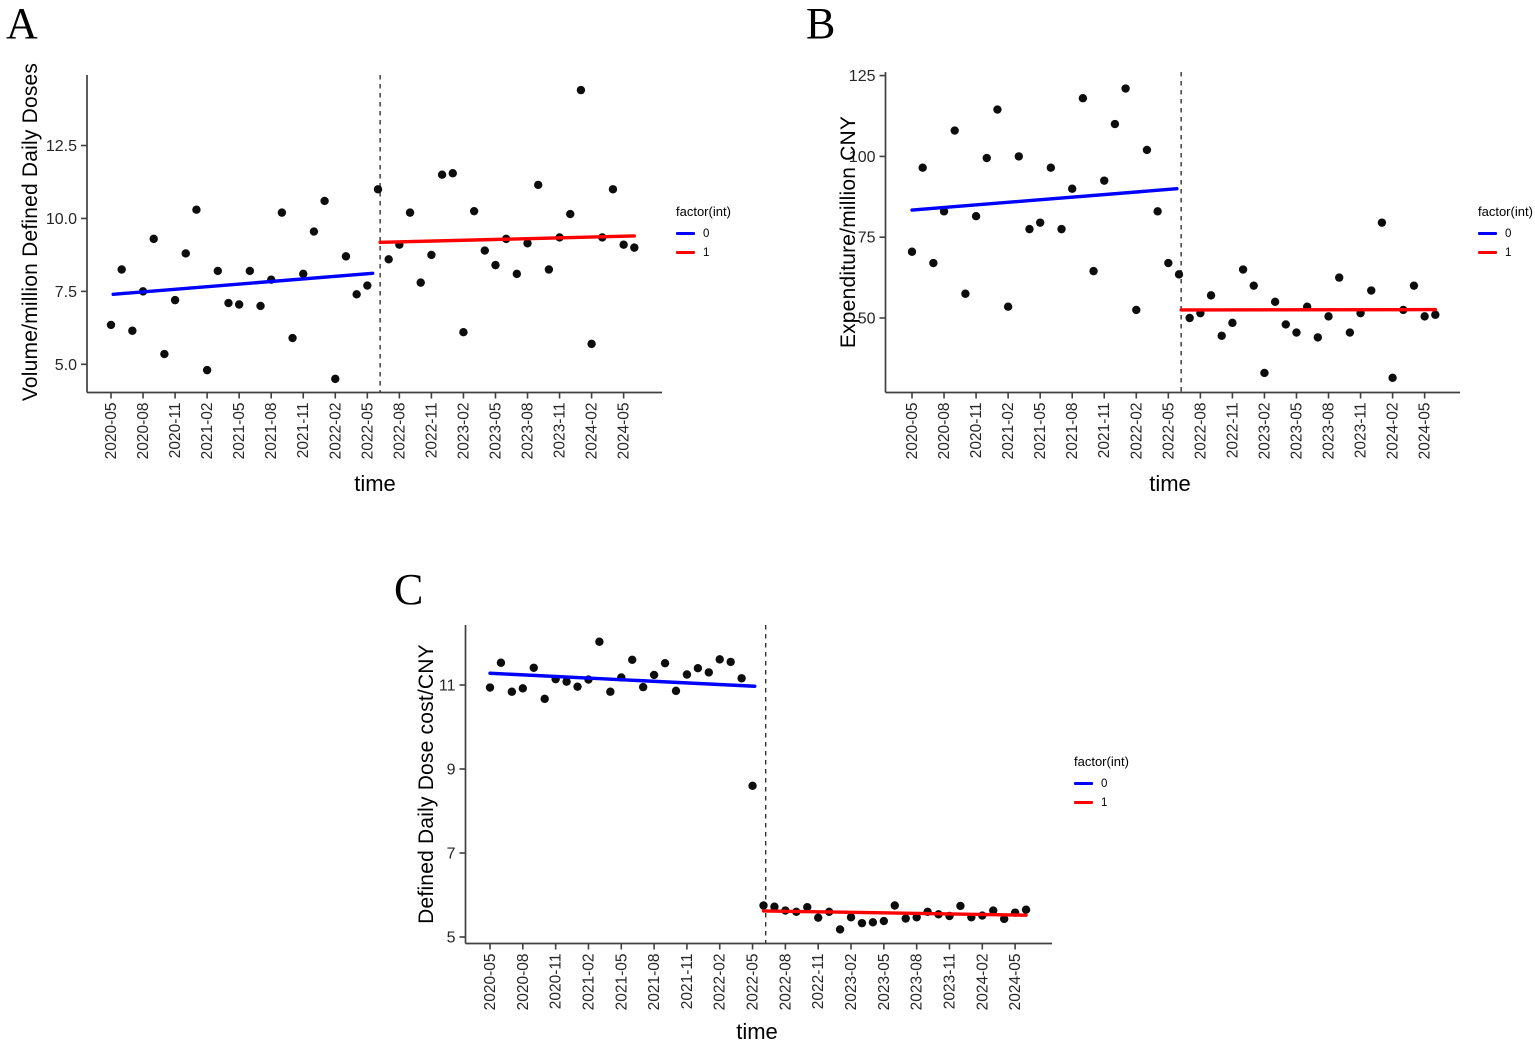 The height and width of the screenshot is (1050, 1535). Describe the element at coordinates (1170, 483) in the screenshot. I see `panel-b-x-axis-title: time` at that location.